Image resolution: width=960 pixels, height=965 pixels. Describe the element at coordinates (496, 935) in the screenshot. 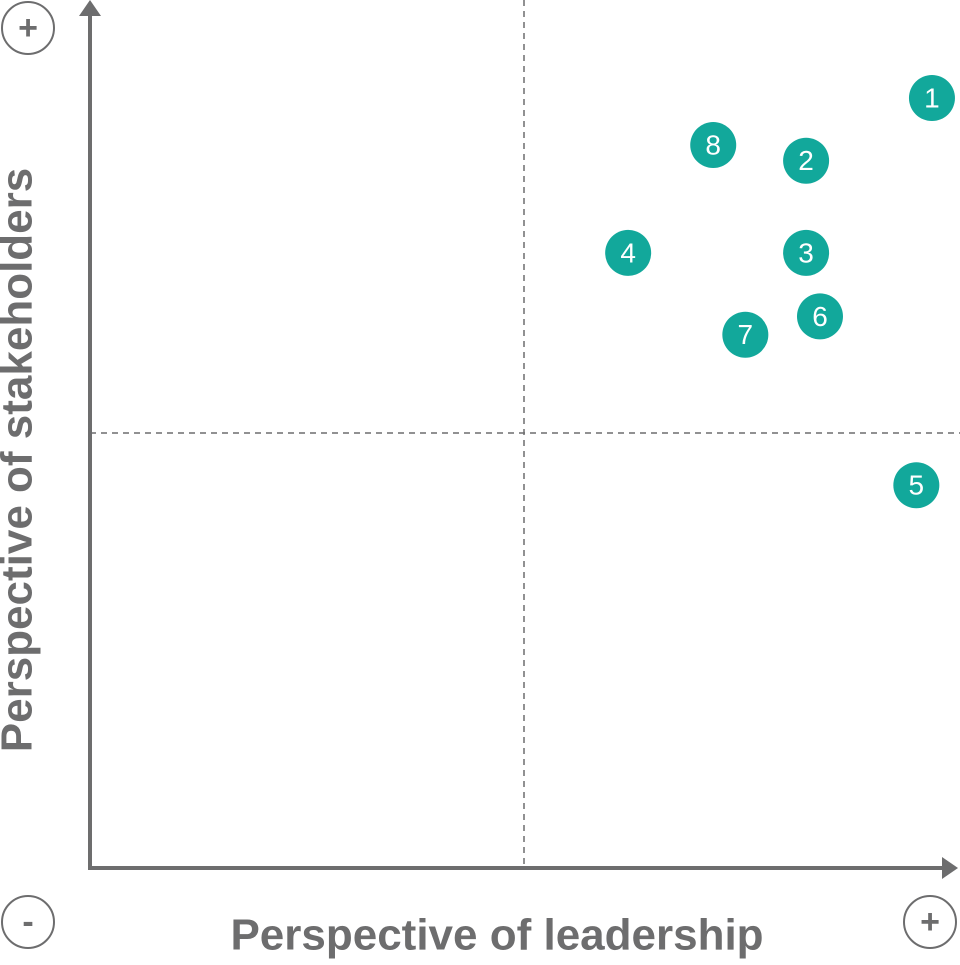

I see `x-axis-title: Perspective of leadership` at that location.